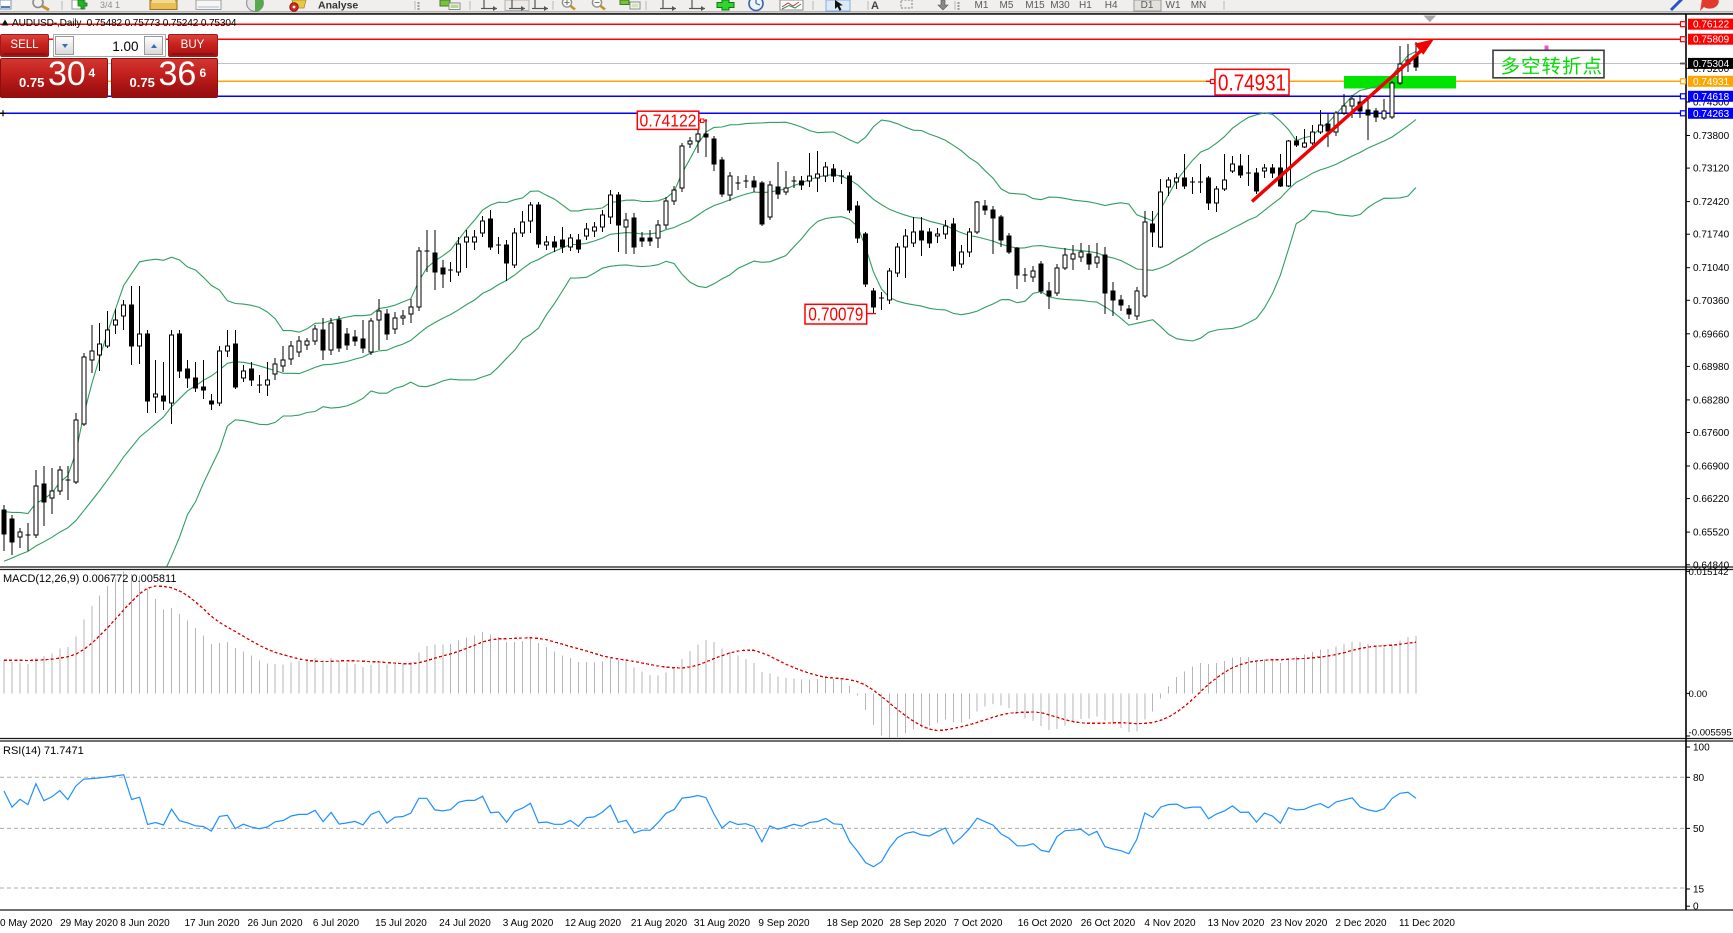 This screenshot has width=1733, height=933. I want to click on svg-text: 0.75809, so click(1711, 40).